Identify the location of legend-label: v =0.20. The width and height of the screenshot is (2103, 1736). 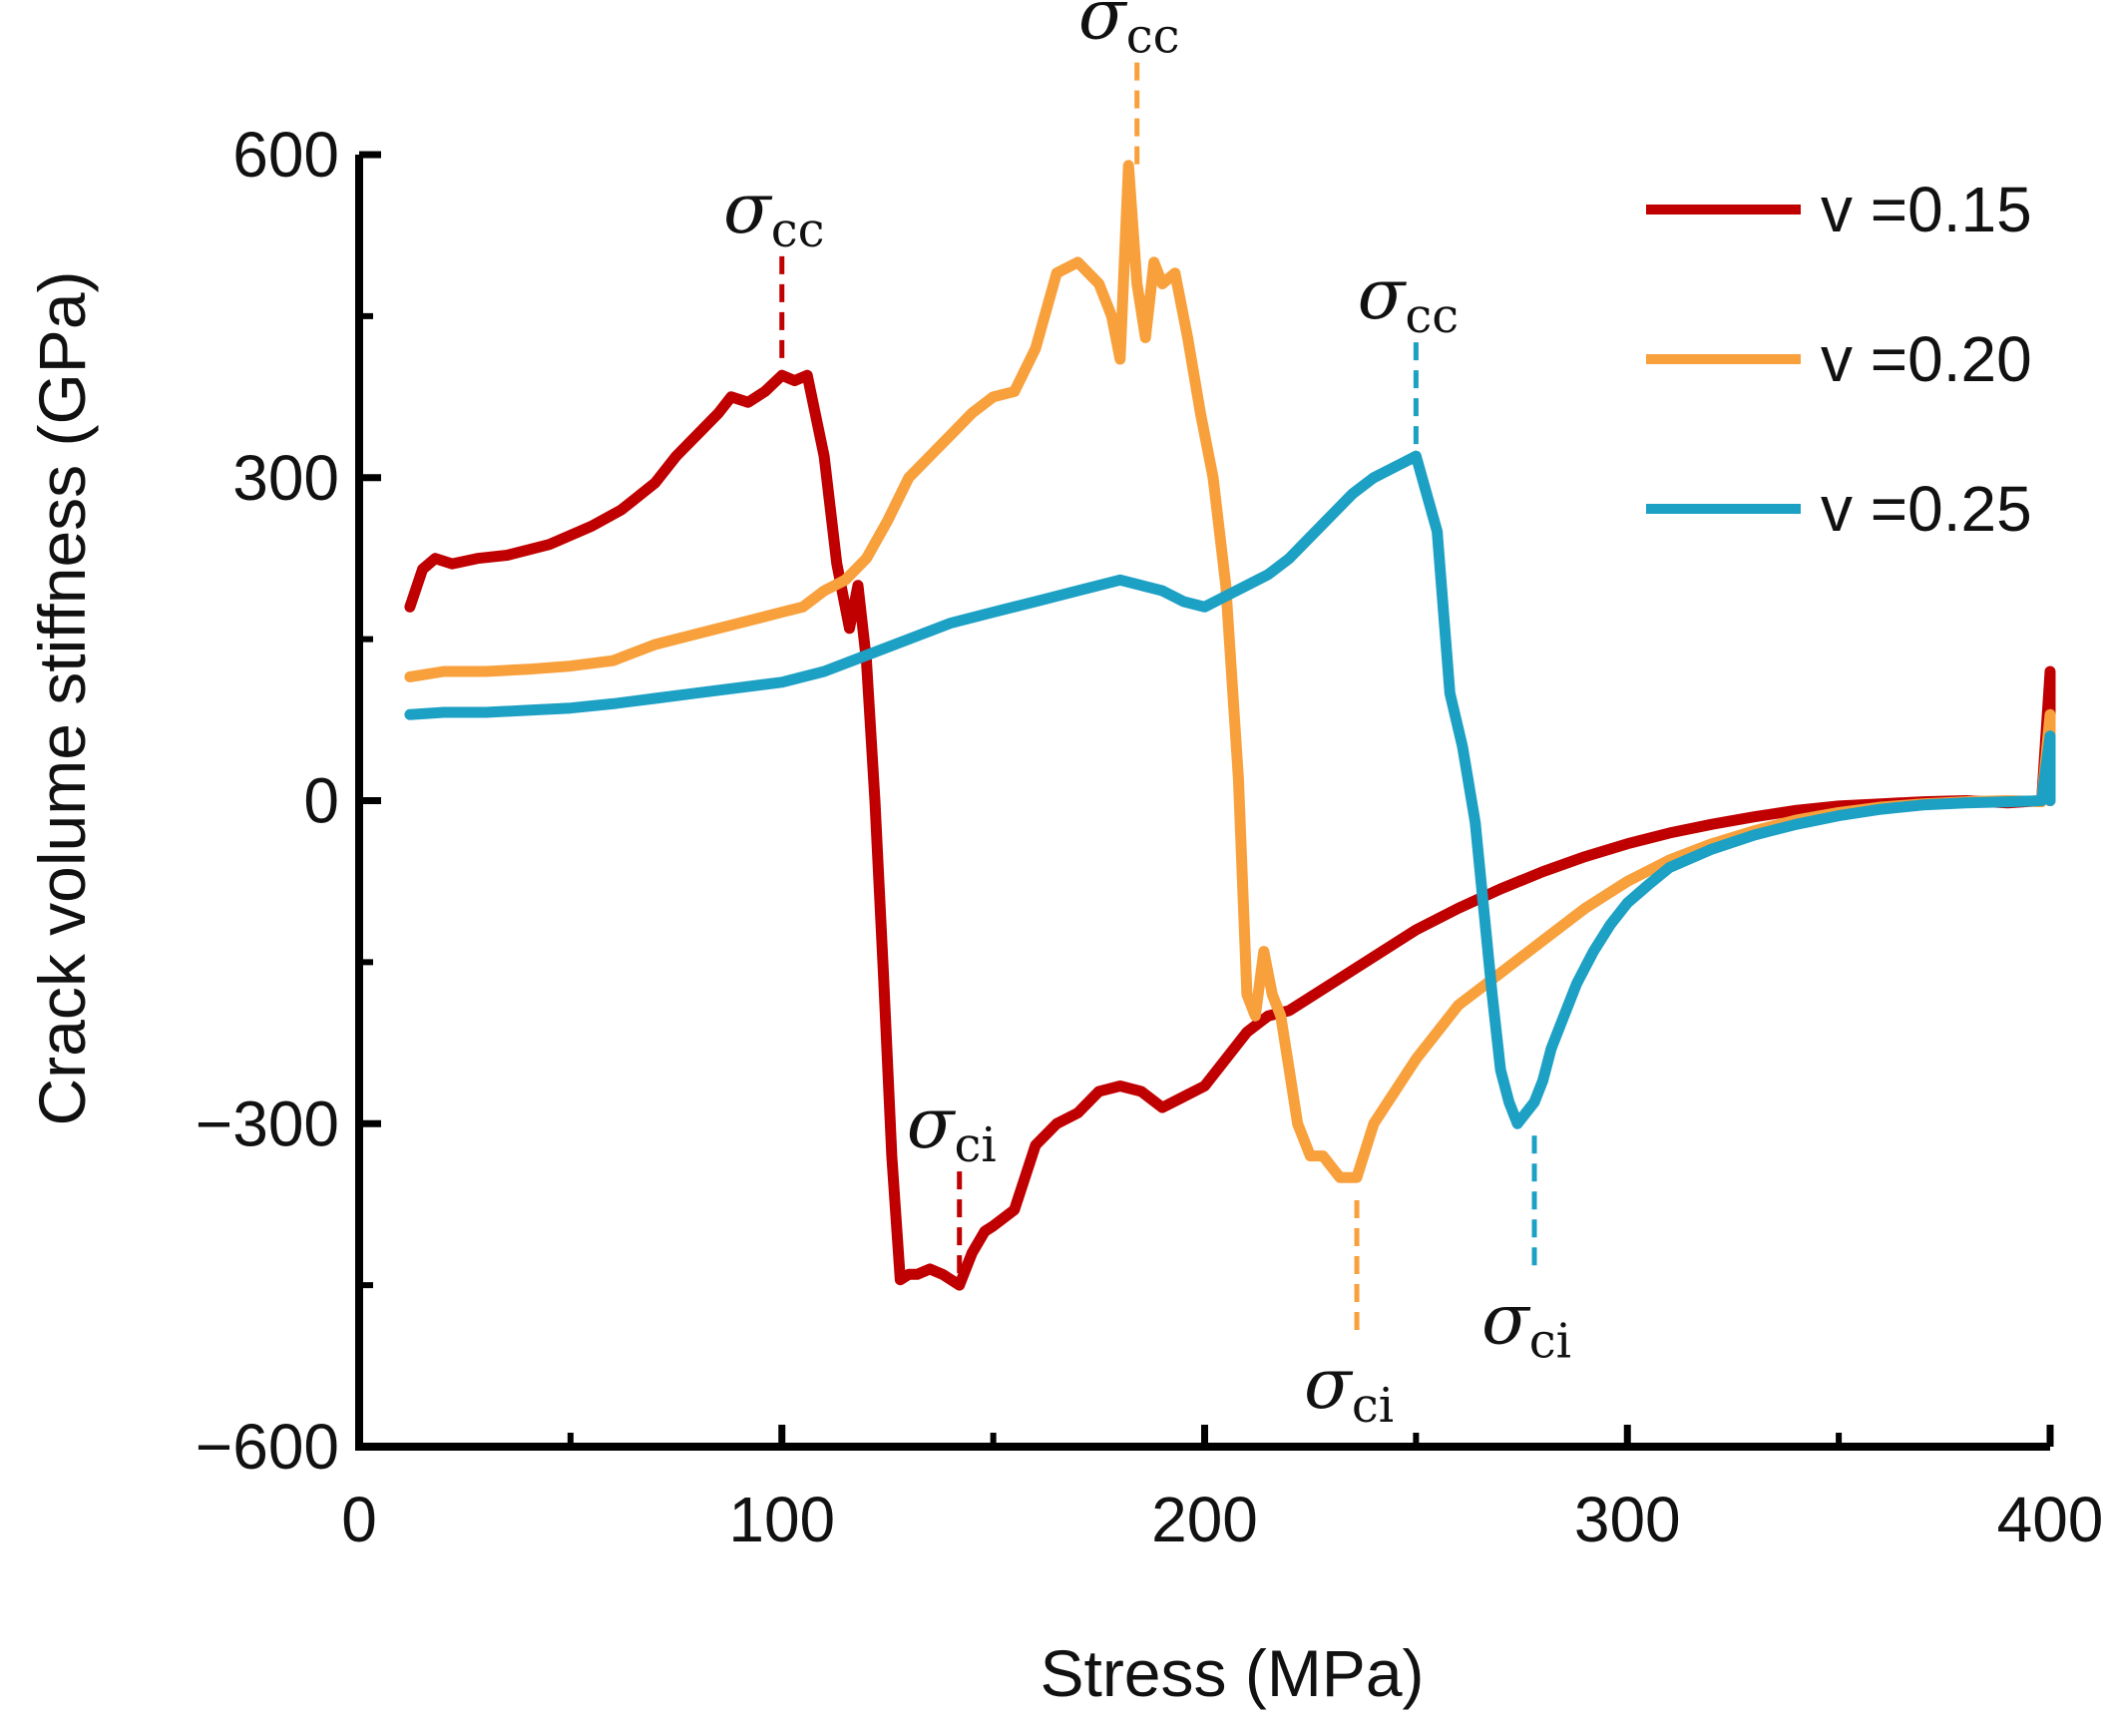
(1926, 359).